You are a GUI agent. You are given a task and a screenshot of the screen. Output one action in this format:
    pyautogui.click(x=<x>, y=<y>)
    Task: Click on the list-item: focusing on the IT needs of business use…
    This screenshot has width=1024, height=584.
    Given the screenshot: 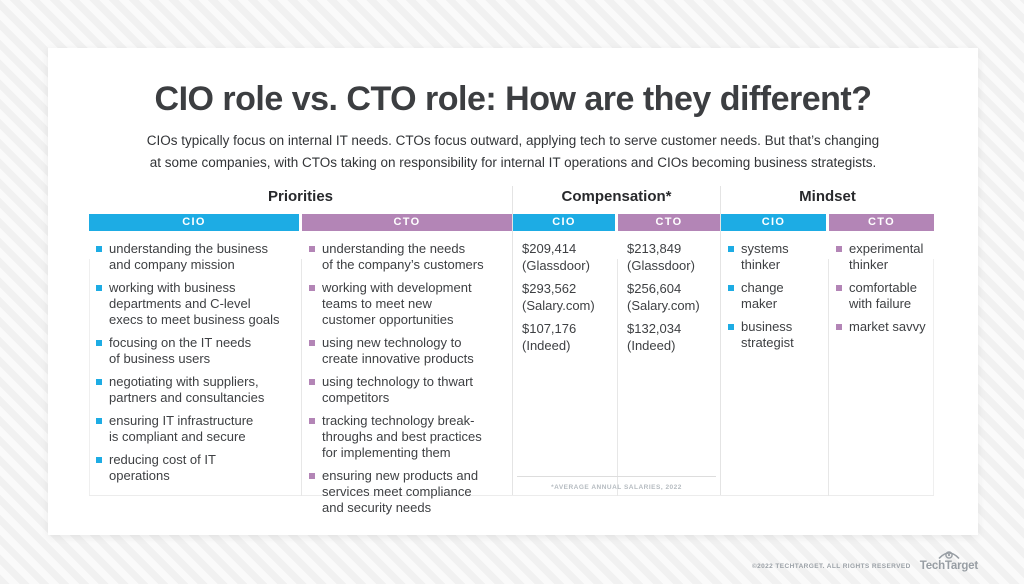 What is the action you would take?
    pyautogui.click(x=196, y=351)
    